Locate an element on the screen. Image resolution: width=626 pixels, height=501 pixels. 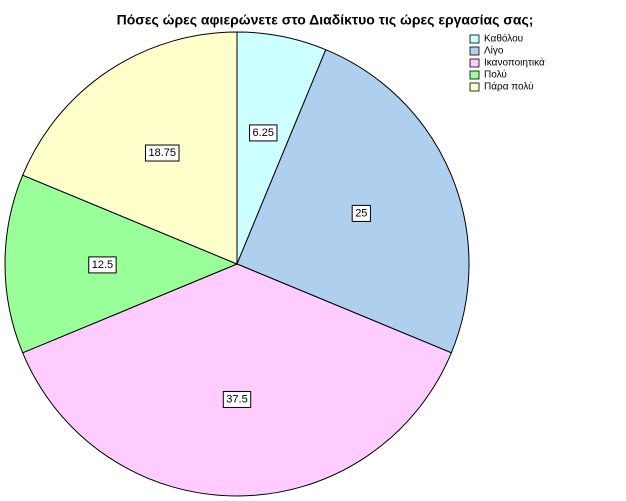
data-label-text: 18.75 is located at coordinates (162, 153).